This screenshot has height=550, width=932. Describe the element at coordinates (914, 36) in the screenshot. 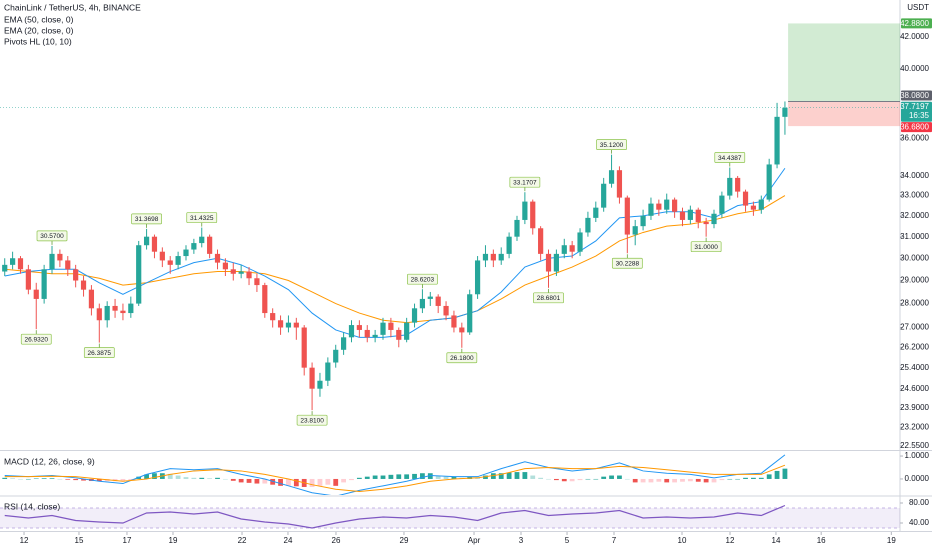

I see `y-tick-label: 42.0000` at that location.